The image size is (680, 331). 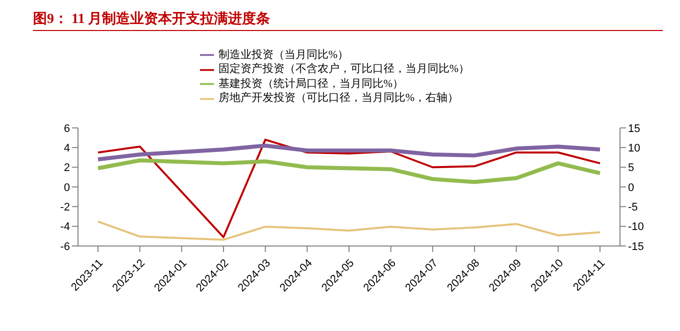 I want to click on y-tick-label: 0, so click(x=67, y=188).